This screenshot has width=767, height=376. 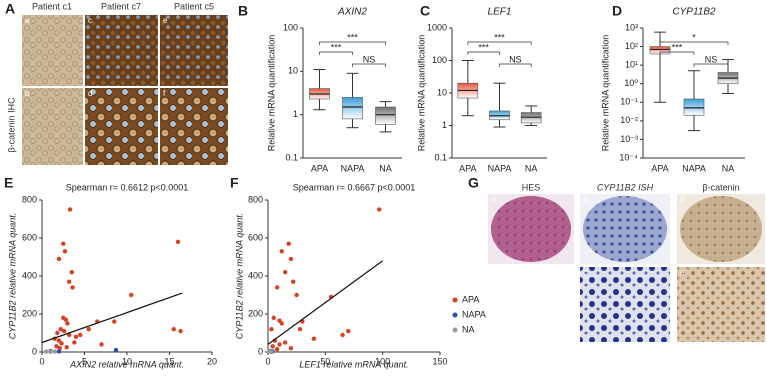 What do you see at coordinates (112, 318) in the screenshot?
I see `trend-line` at bounding box center [112, 318].